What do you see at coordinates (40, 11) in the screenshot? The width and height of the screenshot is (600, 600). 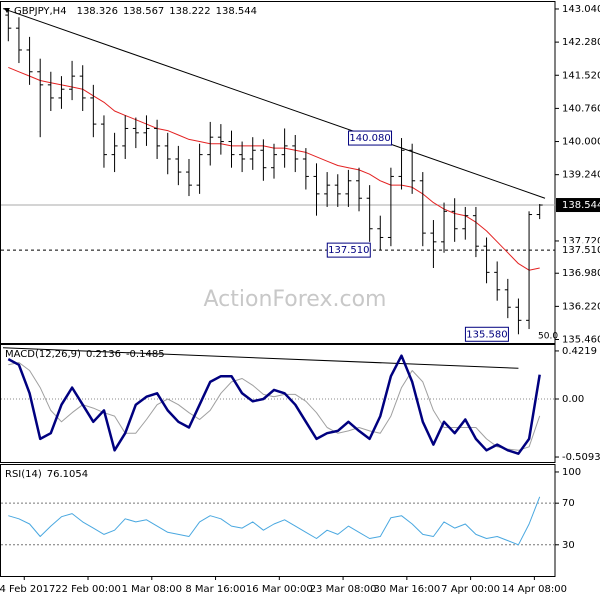 I see `panel-title: GBPJPY,H4` at bounding box center [40, 11].